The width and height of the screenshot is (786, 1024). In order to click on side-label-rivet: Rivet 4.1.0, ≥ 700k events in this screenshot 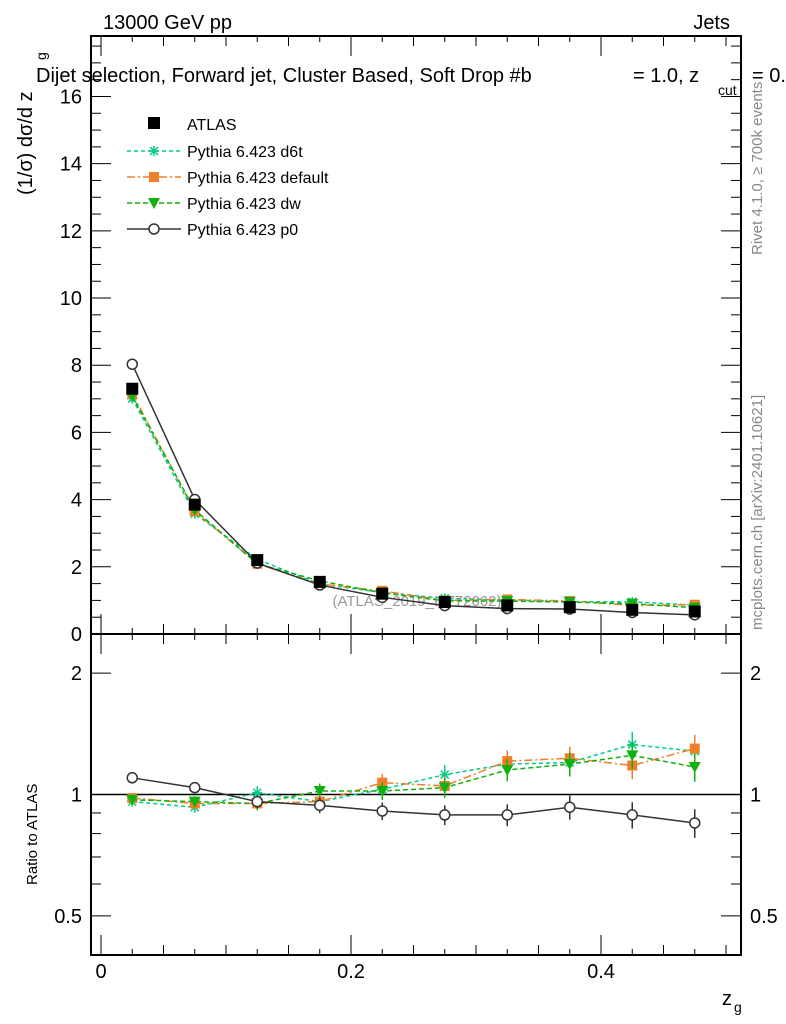, I will do `click(757, 168)`.